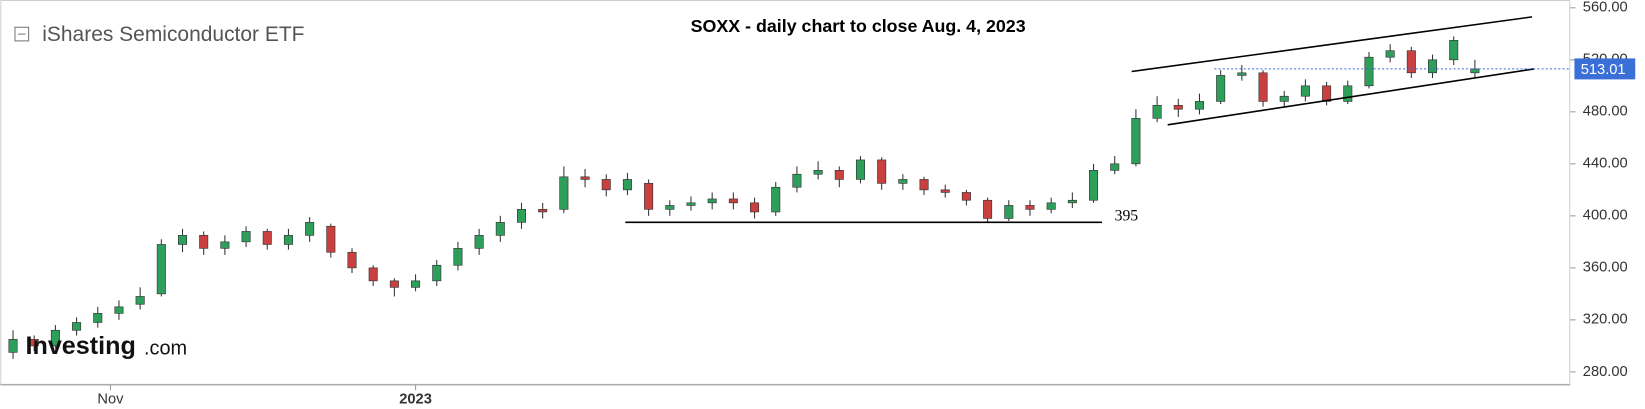 Image resolution: width=1645 pixels, height=409 pixels. I want to click on last-price-label: 513.01, so click(1603, 70).